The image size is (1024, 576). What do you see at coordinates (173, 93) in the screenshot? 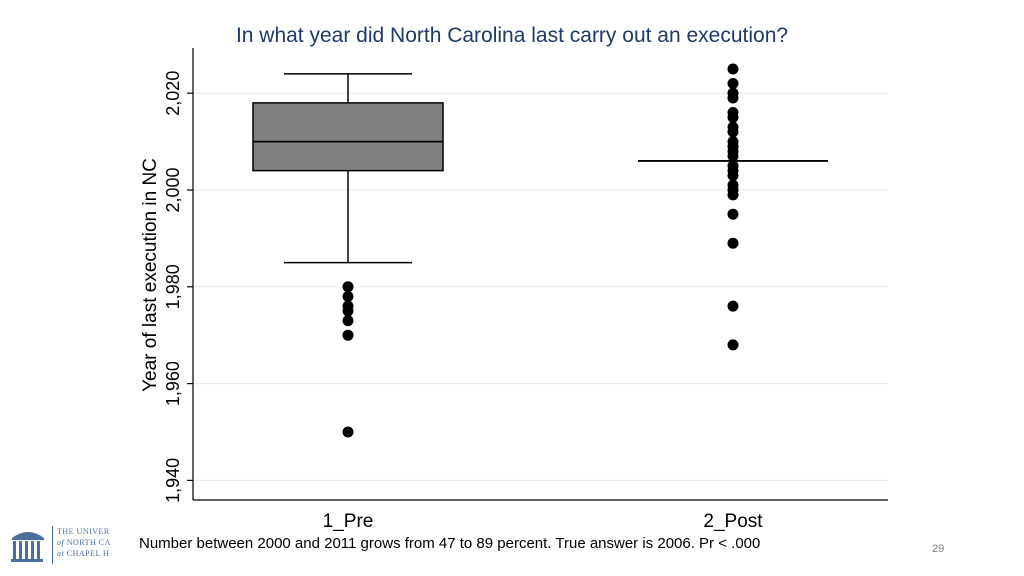
I see `y-tick-label: 2,020` at bounding box center [173, 93].